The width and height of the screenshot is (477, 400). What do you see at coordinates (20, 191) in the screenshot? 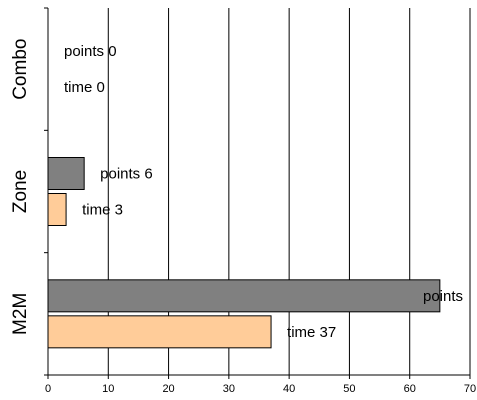
I see `category-label: Zone` at bounding box center [20, 191].